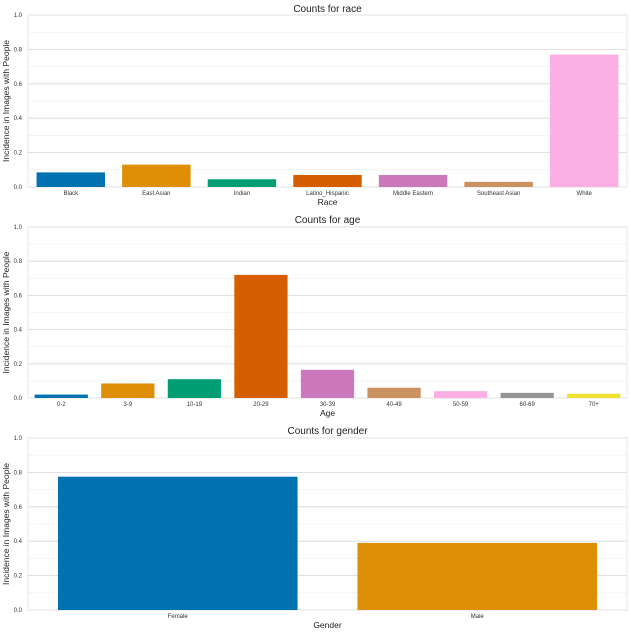  Describe the element at coordinates (327, 413) in the screenshot. I see `x-axis-label: Age` at that location.